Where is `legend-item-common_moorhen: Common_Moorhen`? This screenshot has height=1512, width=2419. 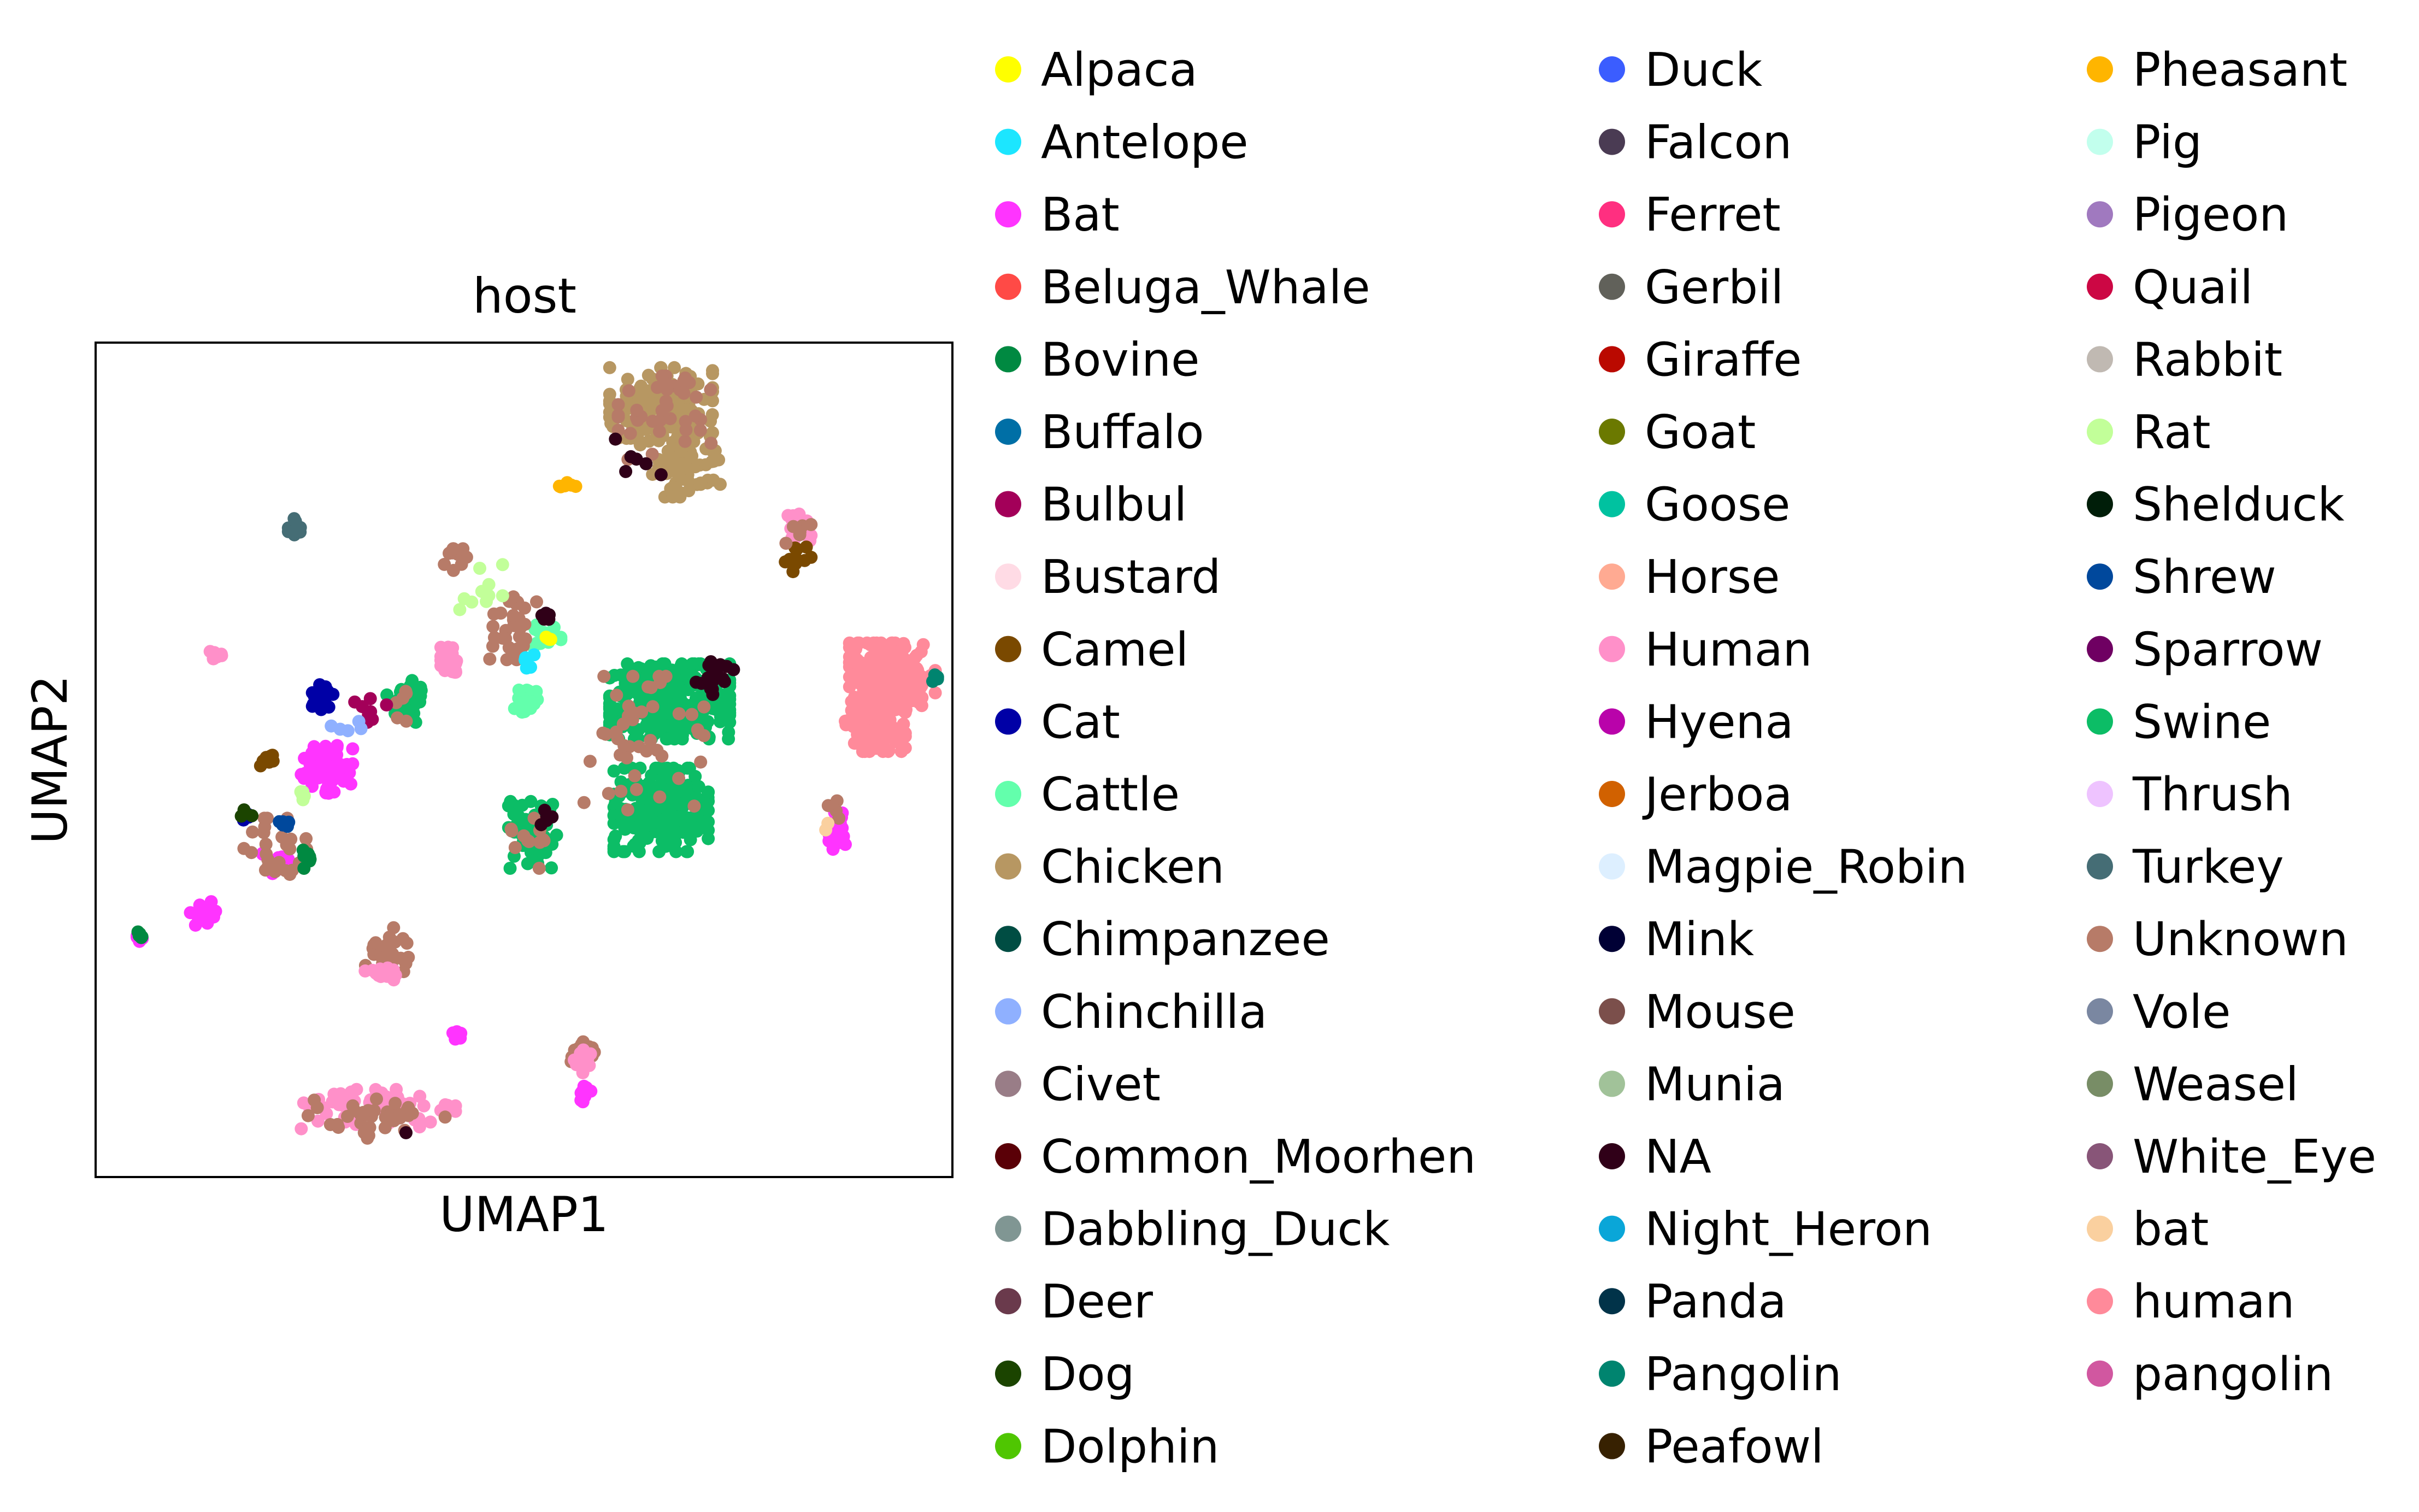 legend-item-common_moorhen: Common_Moorhen is located at coordinates (1235, 1157).